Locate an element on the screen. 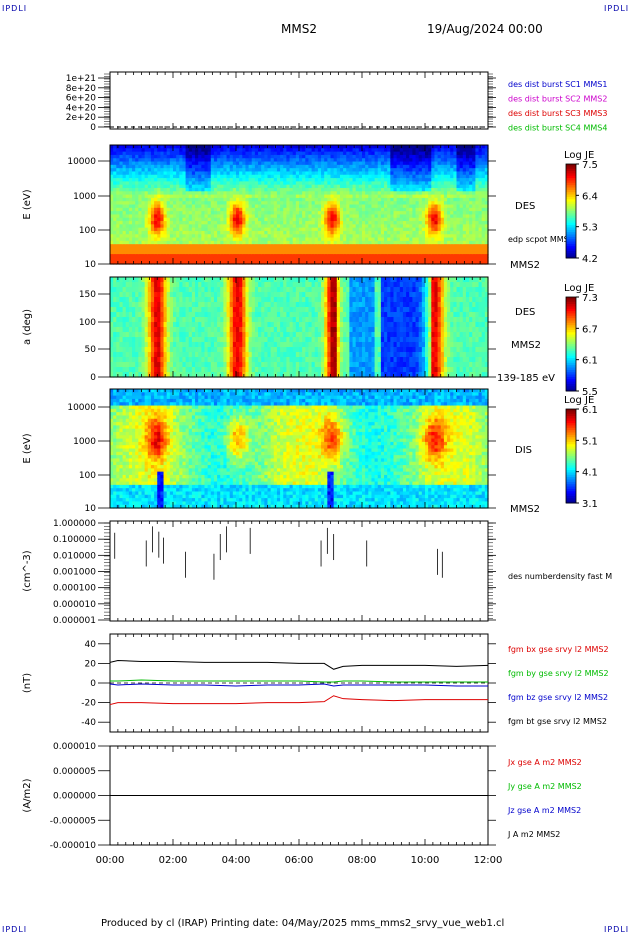  y-tick-label: 2e+20 is located at coordinates (81, 118).